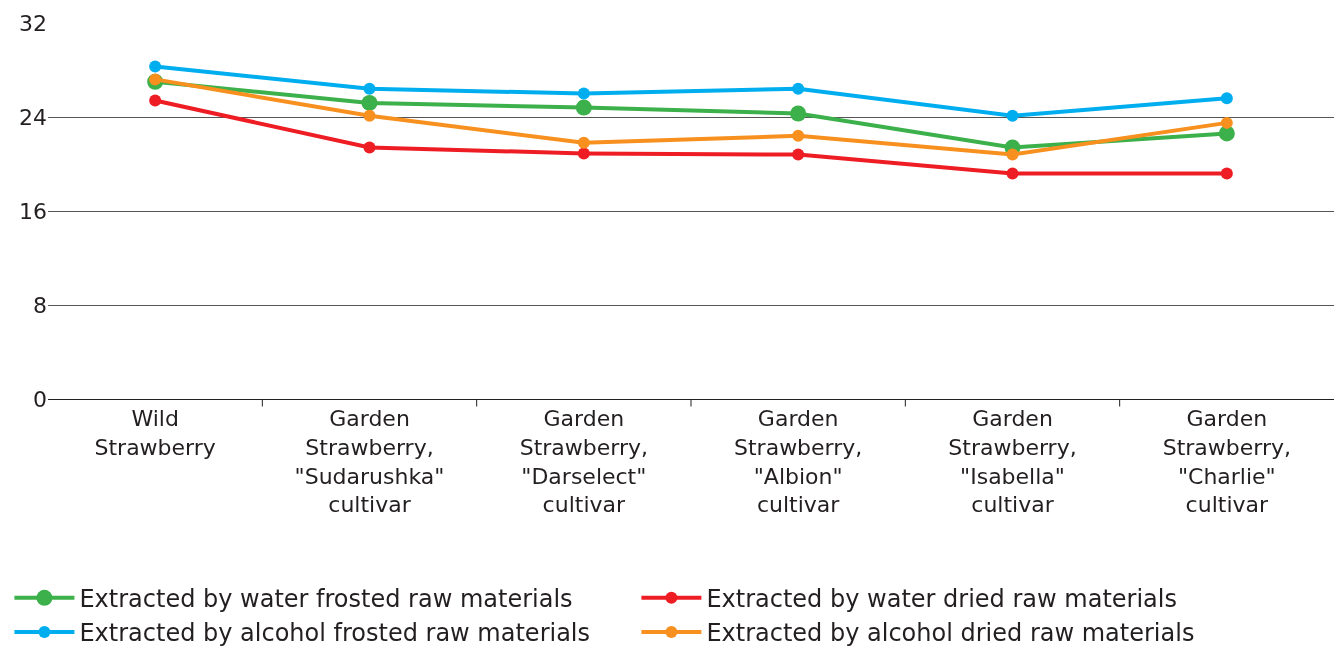  What do you see at coordinates (1012, 462) in the screenshot?
I see `x-tick-label: Garden Strawberry, "Isabella" cultivar` at bounding box center [1012, 462].